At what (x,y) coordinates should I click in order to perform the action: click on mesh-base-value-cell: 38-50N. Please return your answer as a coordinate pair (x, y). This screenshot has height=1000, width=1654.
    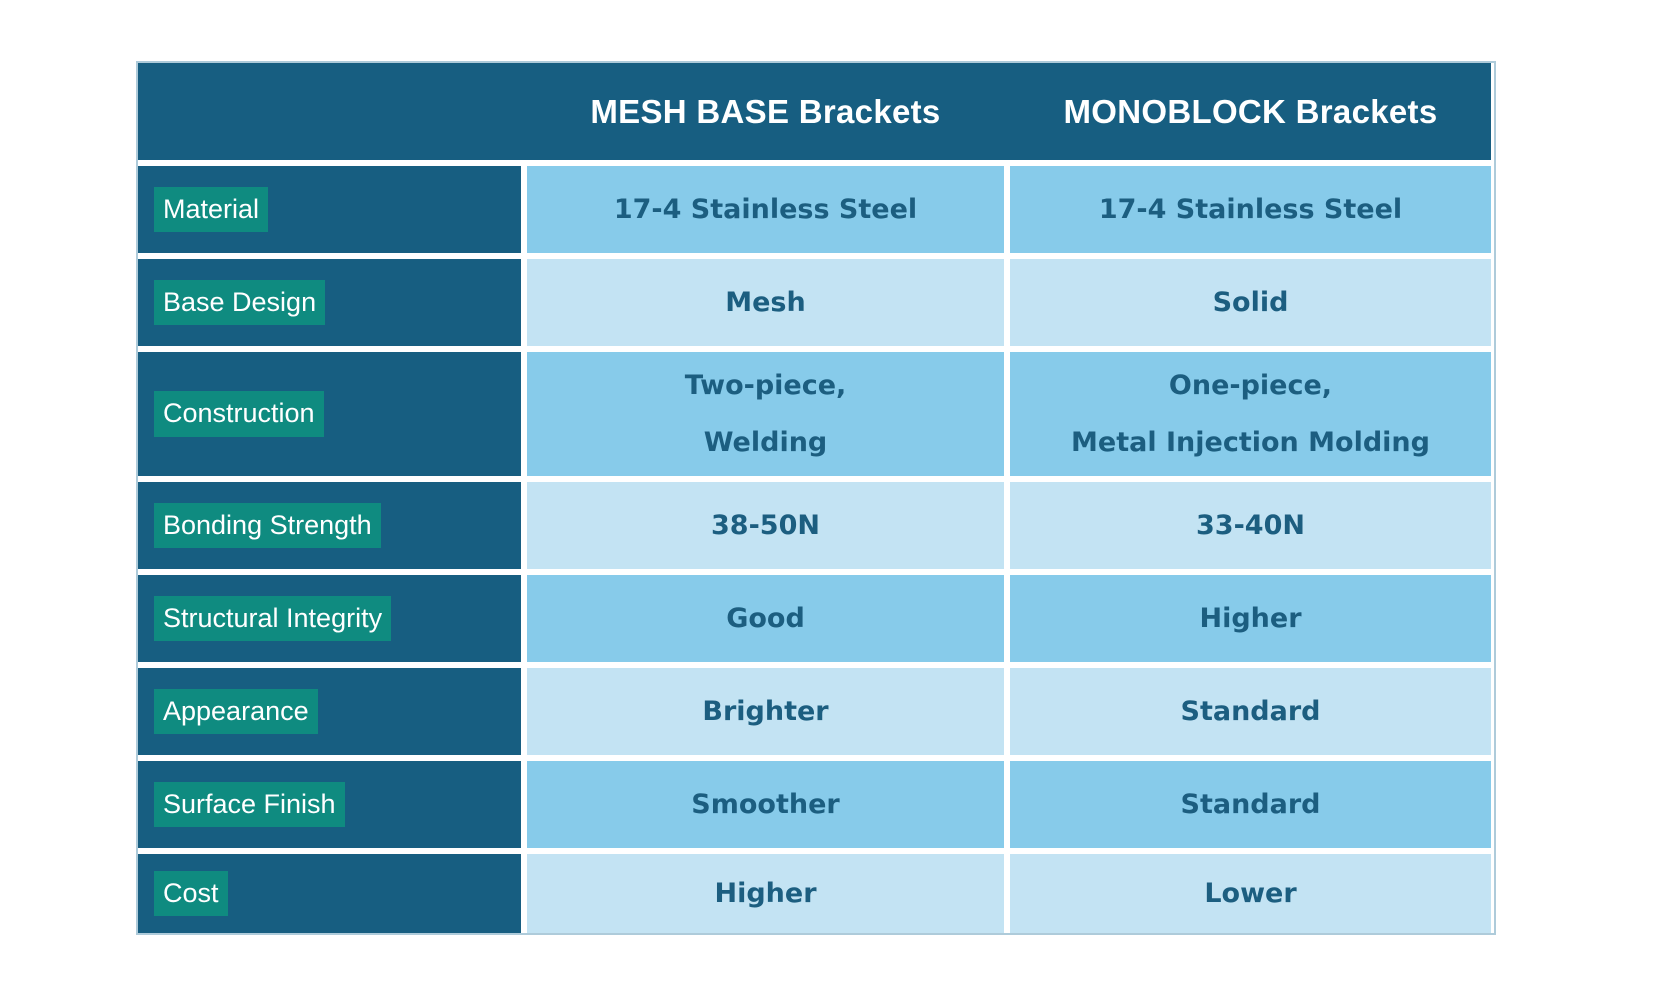
    Looking at the image, I should click on (765, 525).